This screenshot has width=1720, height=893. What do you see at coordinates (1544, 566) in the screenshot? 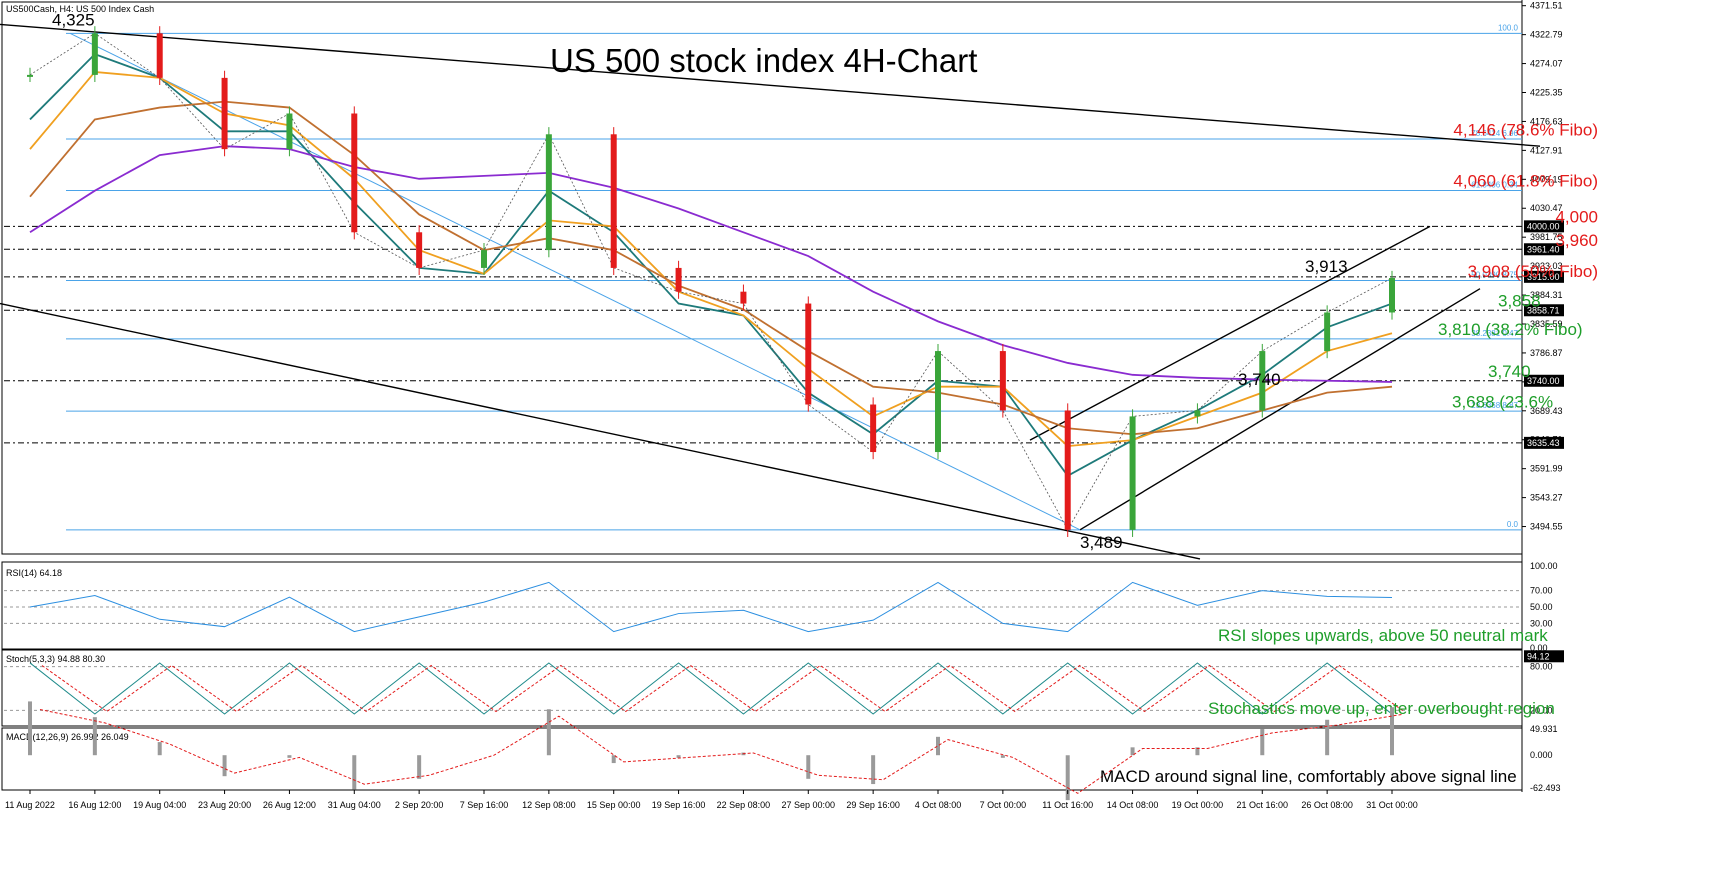
I see `rsi-tick-label: 100.00` at bounding box center [1544, 566].